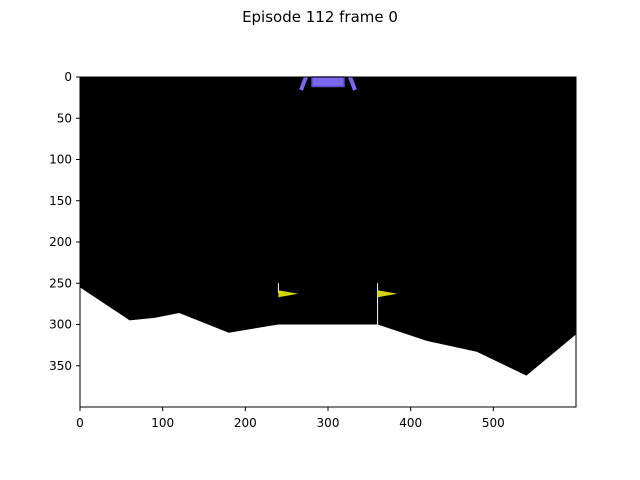 Image resolution: width=640 pixels, height=480 pixels. What do you see at coordinates (60, 366) in the screenshot?
I see `y-tick-label: 350` at bounding box center [60, 366].